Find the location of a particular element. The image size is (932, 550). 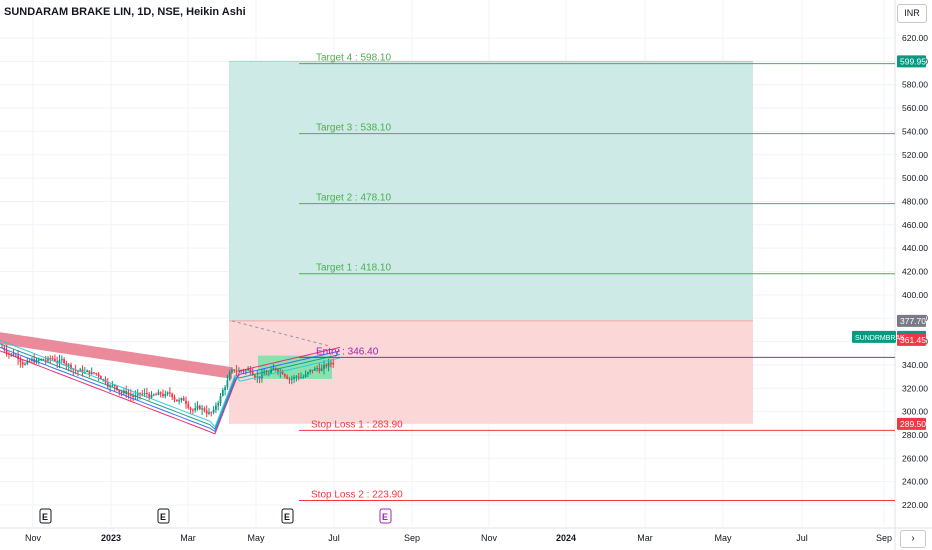

y-tick-label: 580.00 is located at coordinates (915, 85).